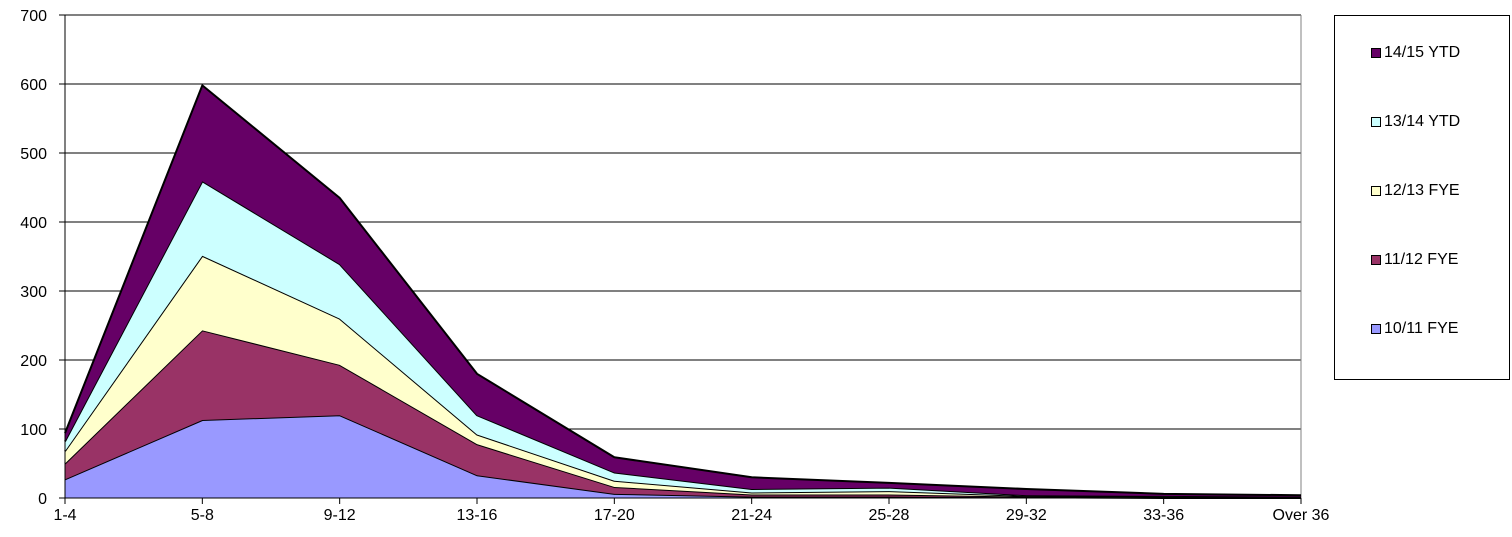 The height and width of the screenshot is (537, 1512). What do you see at coordinates (889, 515) in the screenshot?
I see `x-tick-label-6: 25-28` at bounding box center [889, 515].